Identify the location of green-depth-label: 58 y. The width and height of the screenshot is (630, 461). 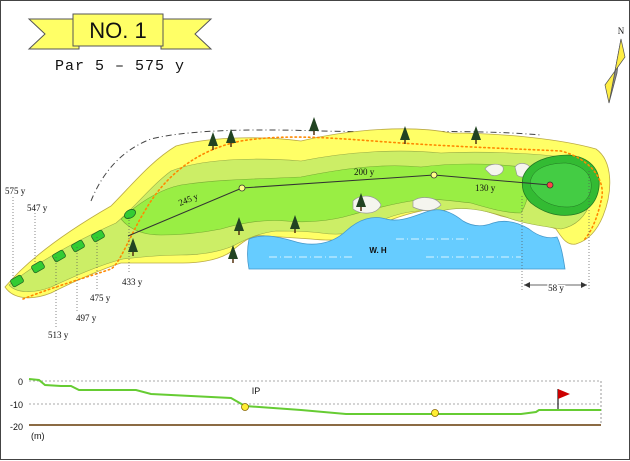
(556, 288).